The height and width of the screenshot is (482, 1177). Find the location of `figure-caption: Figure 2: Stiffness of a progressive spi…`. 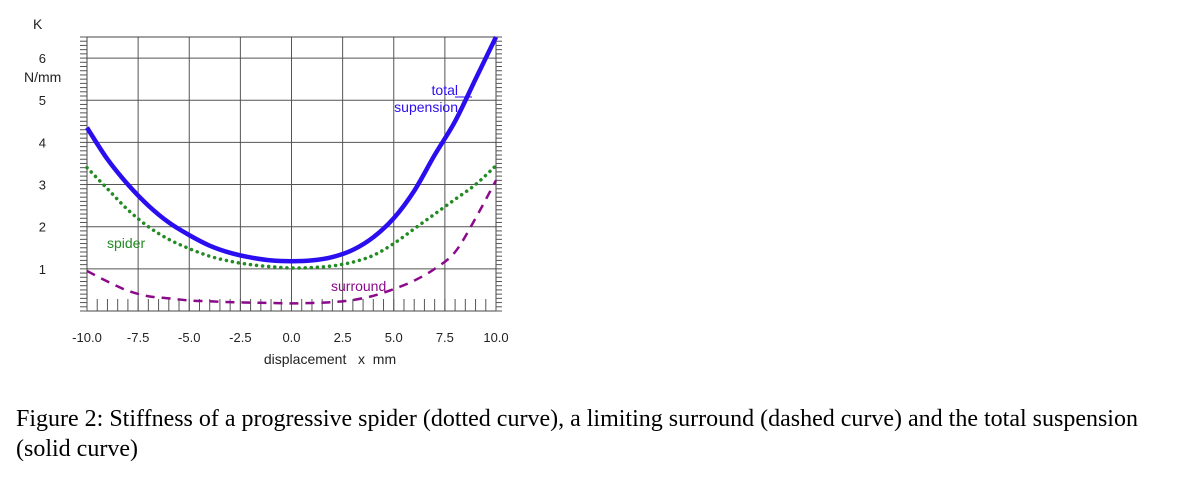

figure-caption: Figure 2: Stiffness of a progressive spi… is located at coordinates (577, 434).